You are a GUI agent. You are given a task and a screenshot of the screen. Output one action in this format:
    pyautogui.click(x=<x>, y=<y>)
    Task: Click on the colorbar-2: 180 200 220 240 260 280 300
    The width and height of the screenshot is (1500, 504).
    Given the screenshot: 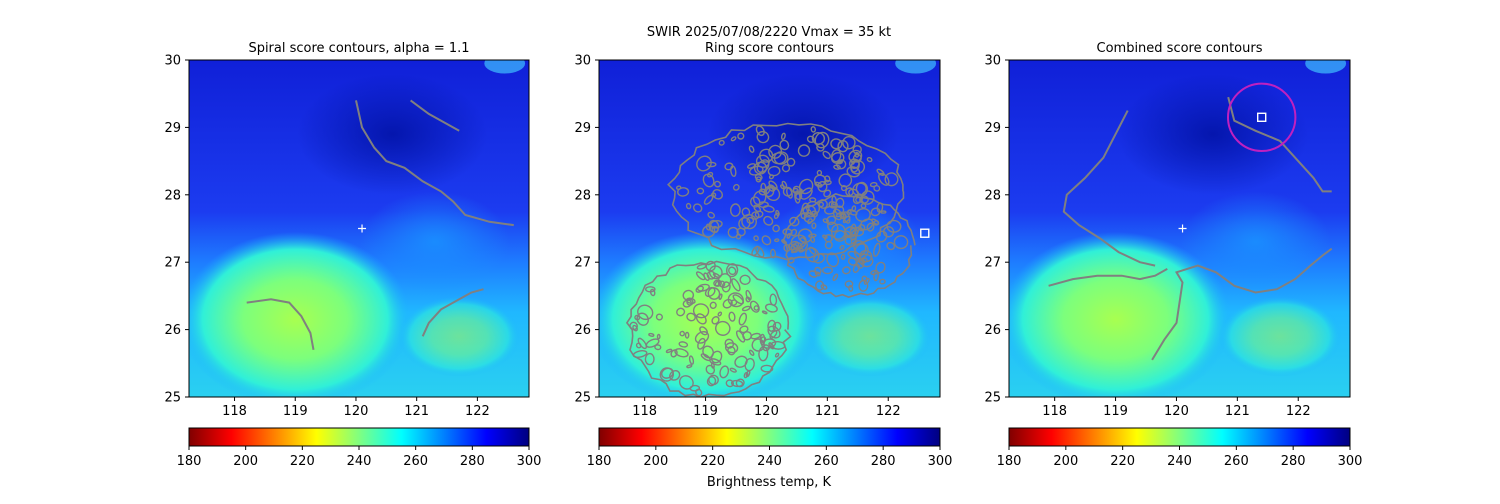 What is the action you would take?
    pyautogui.click(x=770, y=448)
    